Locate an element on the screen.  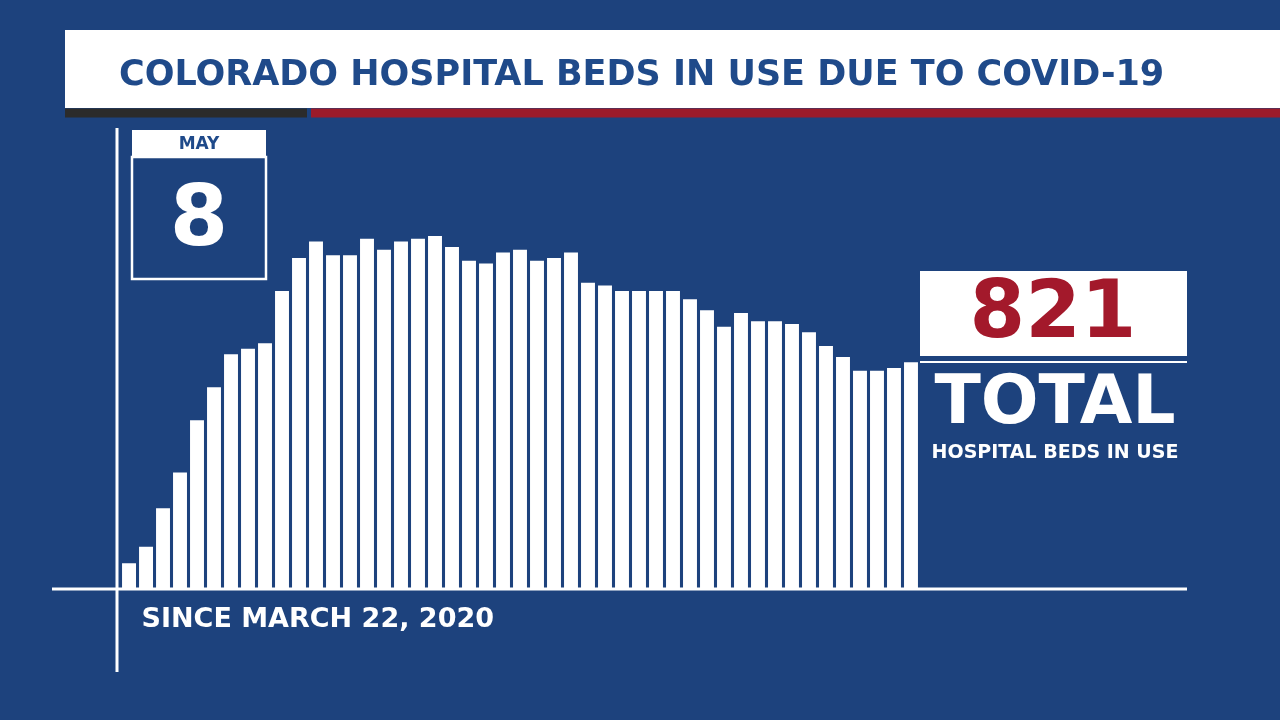
chart-title: COLORADO HOSPITAL BEDS IN USE DUE TO COVID-19 is located at coordinates (642, 73).